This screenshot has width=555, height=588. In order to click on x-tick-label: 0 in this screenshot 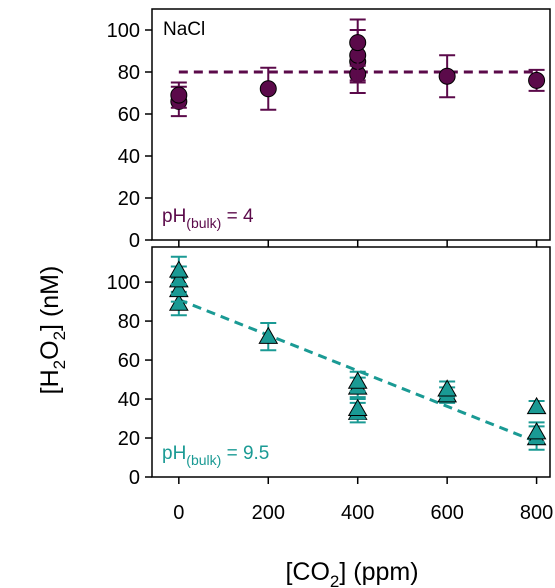, I will do `click(178, 513)`.